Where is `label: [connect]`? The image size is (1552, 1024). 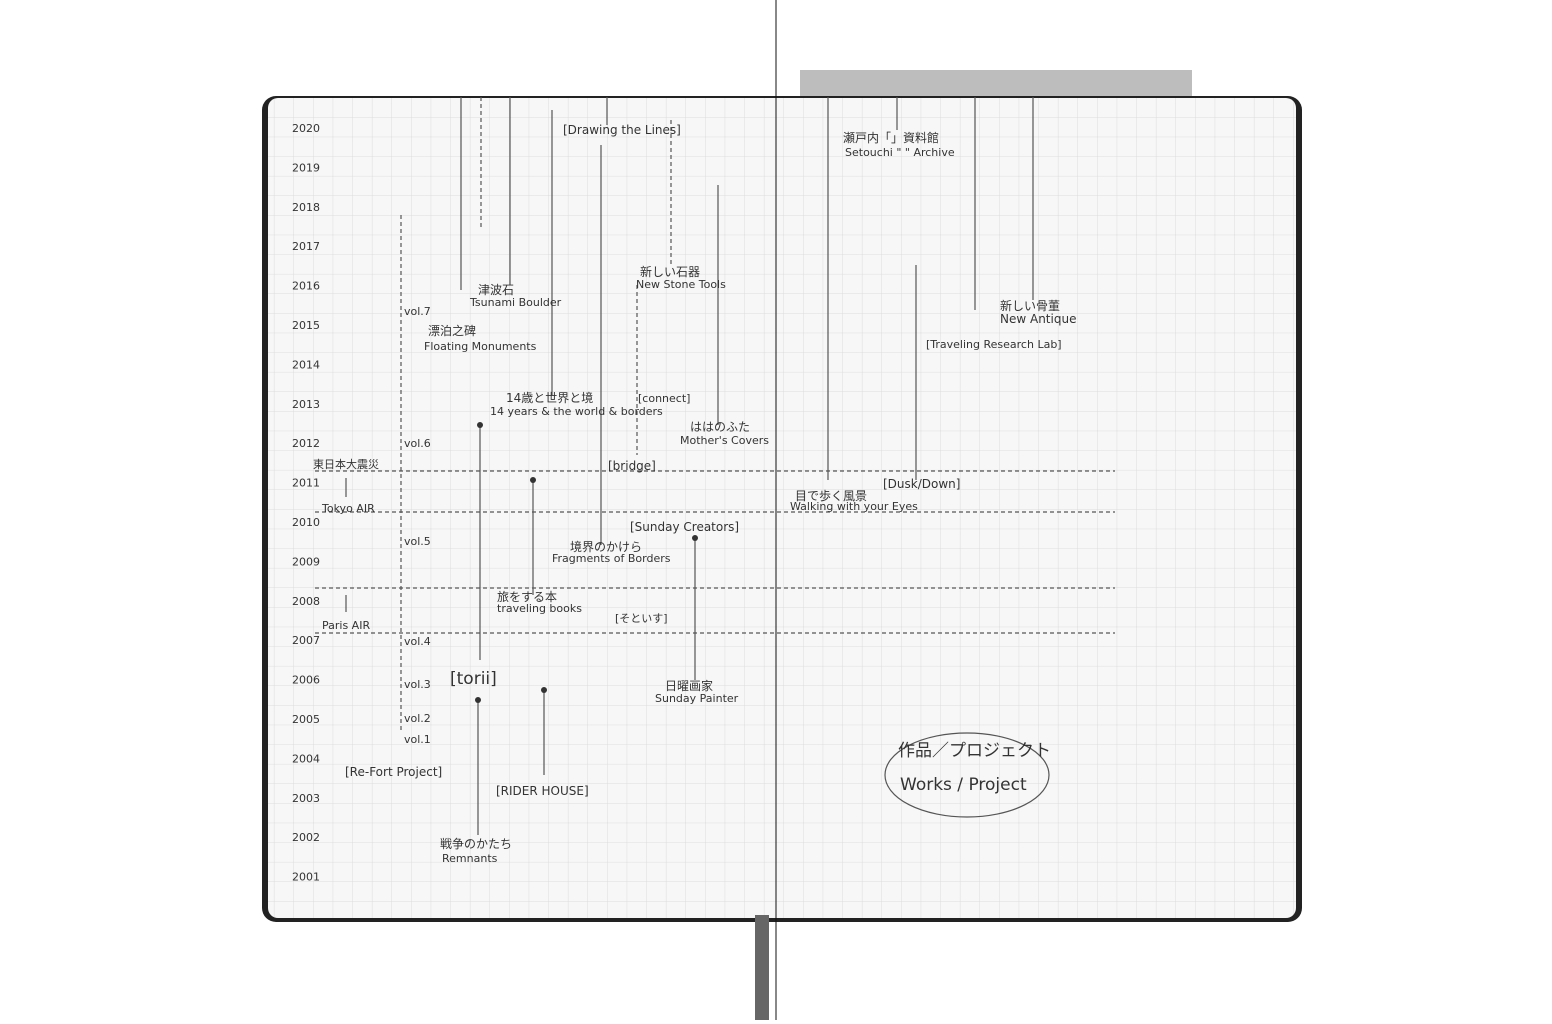 label: [connect] is located at coordinates (664, 398).